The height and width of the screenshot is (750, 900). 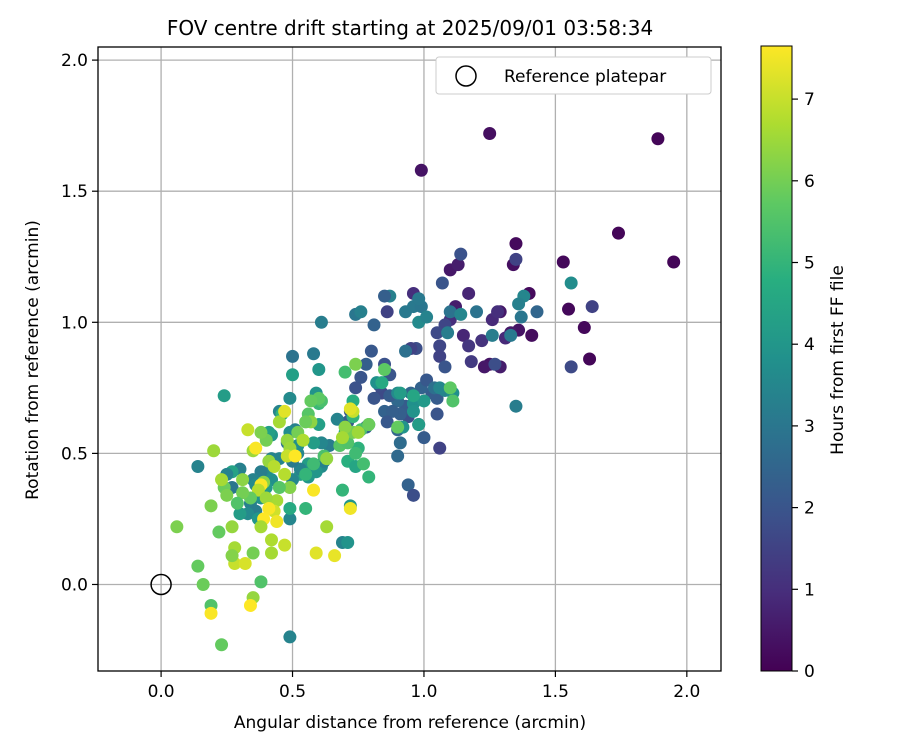 I want to click on y-tick-label: 2.0, so click(x=74, y=61).